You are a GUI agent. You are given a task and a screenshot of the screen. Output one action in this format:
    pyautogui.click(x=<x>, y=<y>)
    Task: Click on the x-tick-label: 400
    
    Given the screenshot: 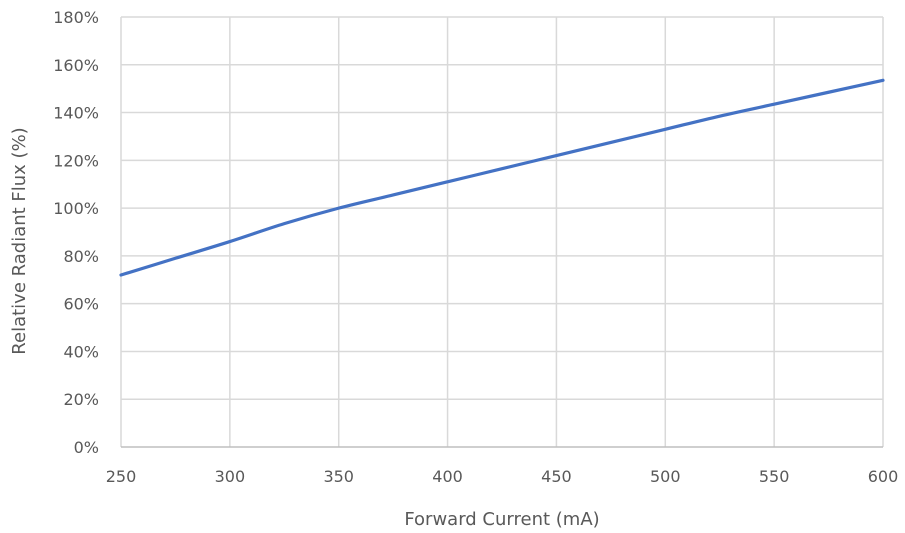 What is the action you would take?
    pyautogui.click(x=447, y=476)
    